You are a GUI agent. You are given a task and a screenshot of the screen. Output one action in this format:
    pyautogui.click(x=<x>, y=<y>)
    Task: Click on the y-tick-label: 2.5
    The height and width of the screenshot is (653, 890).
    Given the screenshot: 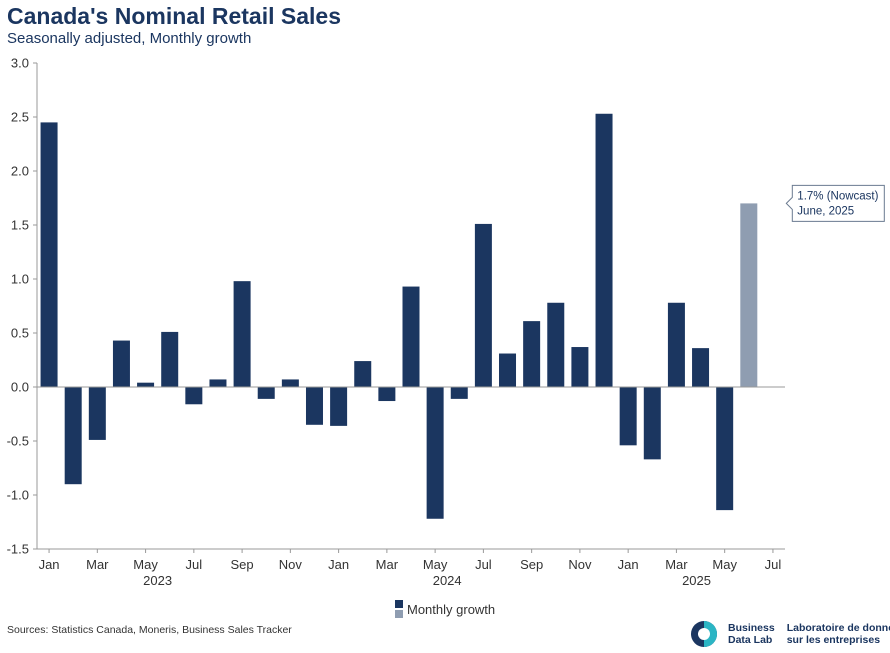 What is the action you would take?
    pyautogui.click(x=20, y=117)
    